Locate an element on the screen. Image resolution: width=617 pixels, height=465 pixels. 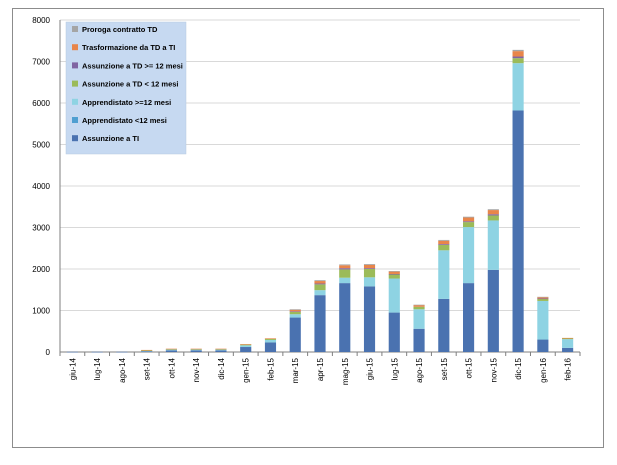
x-tick-label: giu-15 is located at coordinates (370, 368).